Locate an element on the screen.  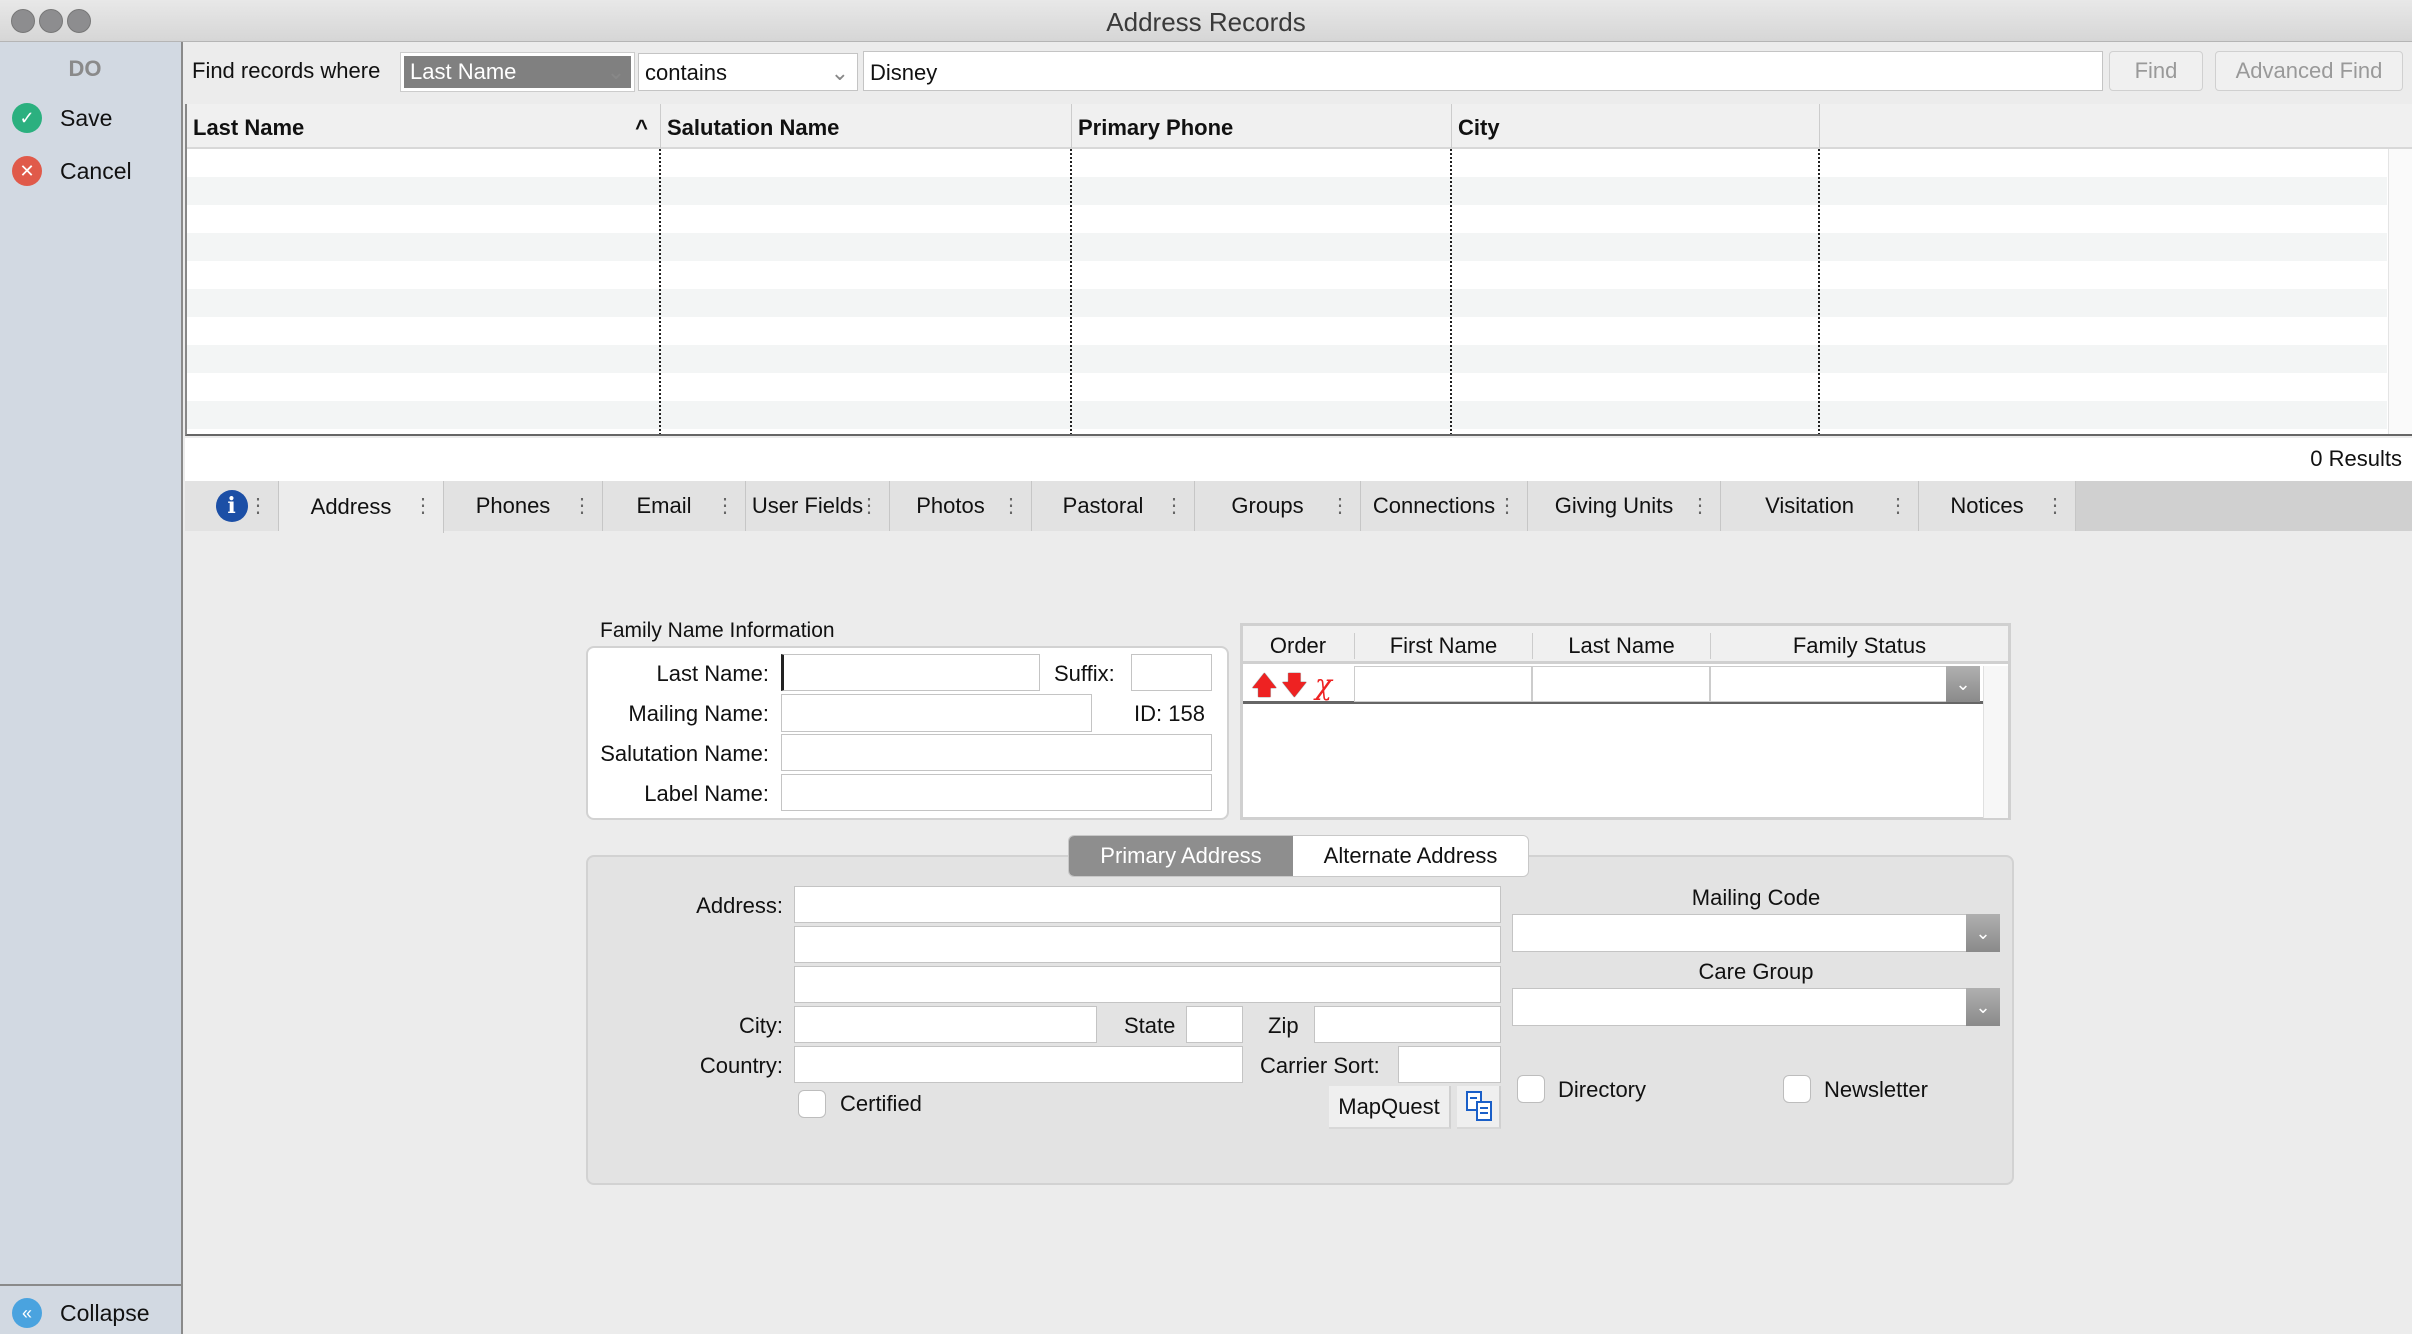
x-icon: ✕ is located at coordinates (27, 171).